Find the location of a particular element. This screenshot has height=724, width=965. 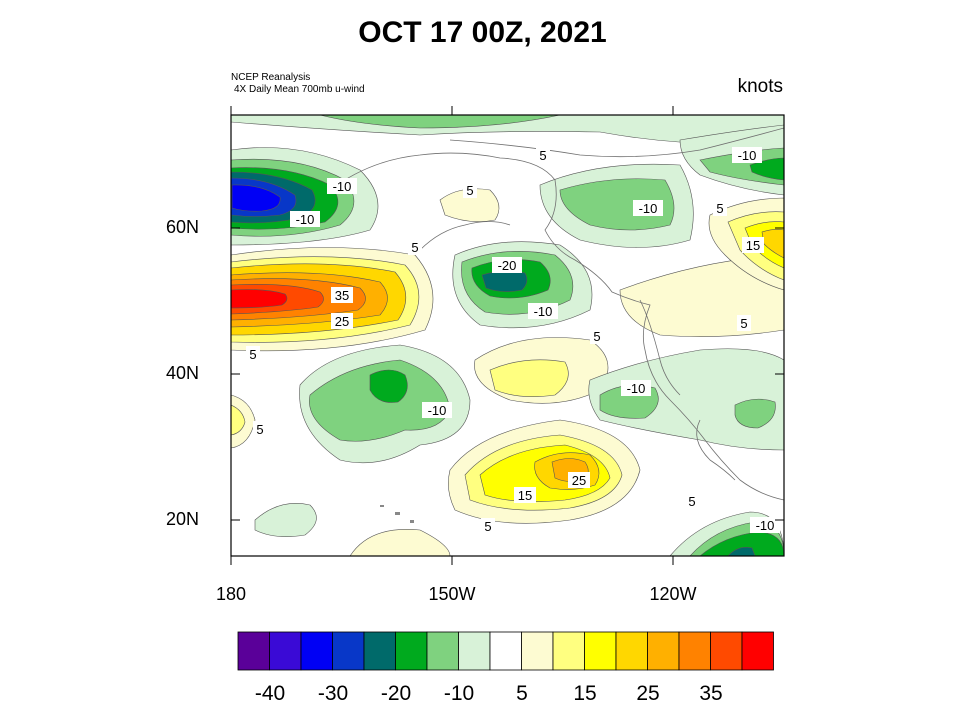

lat-label-40n: 40N is located at coordinates (183, 373).